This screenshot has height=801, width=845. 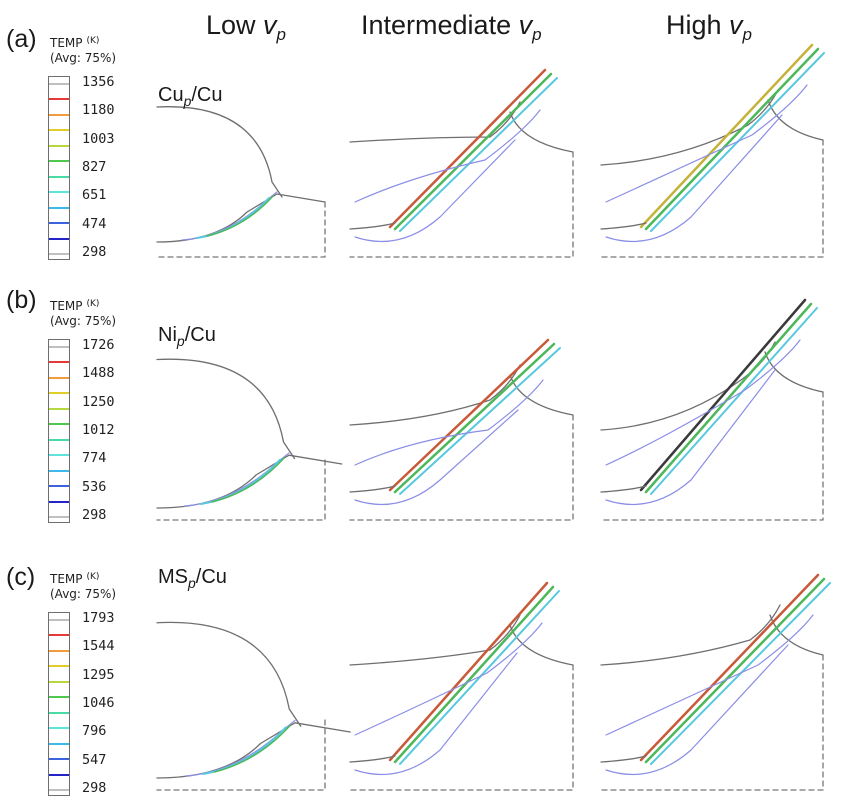 I want to click on panel-a-low-jet-mid, so click(x=240, y=216).